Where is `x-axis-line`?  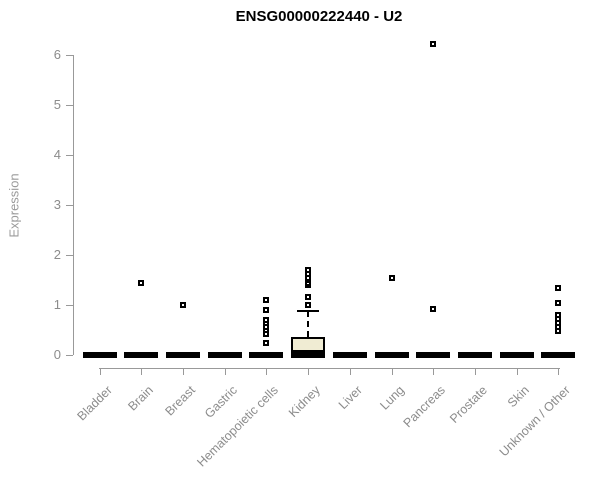
x-axis-line is located at coordinates (329, 368).